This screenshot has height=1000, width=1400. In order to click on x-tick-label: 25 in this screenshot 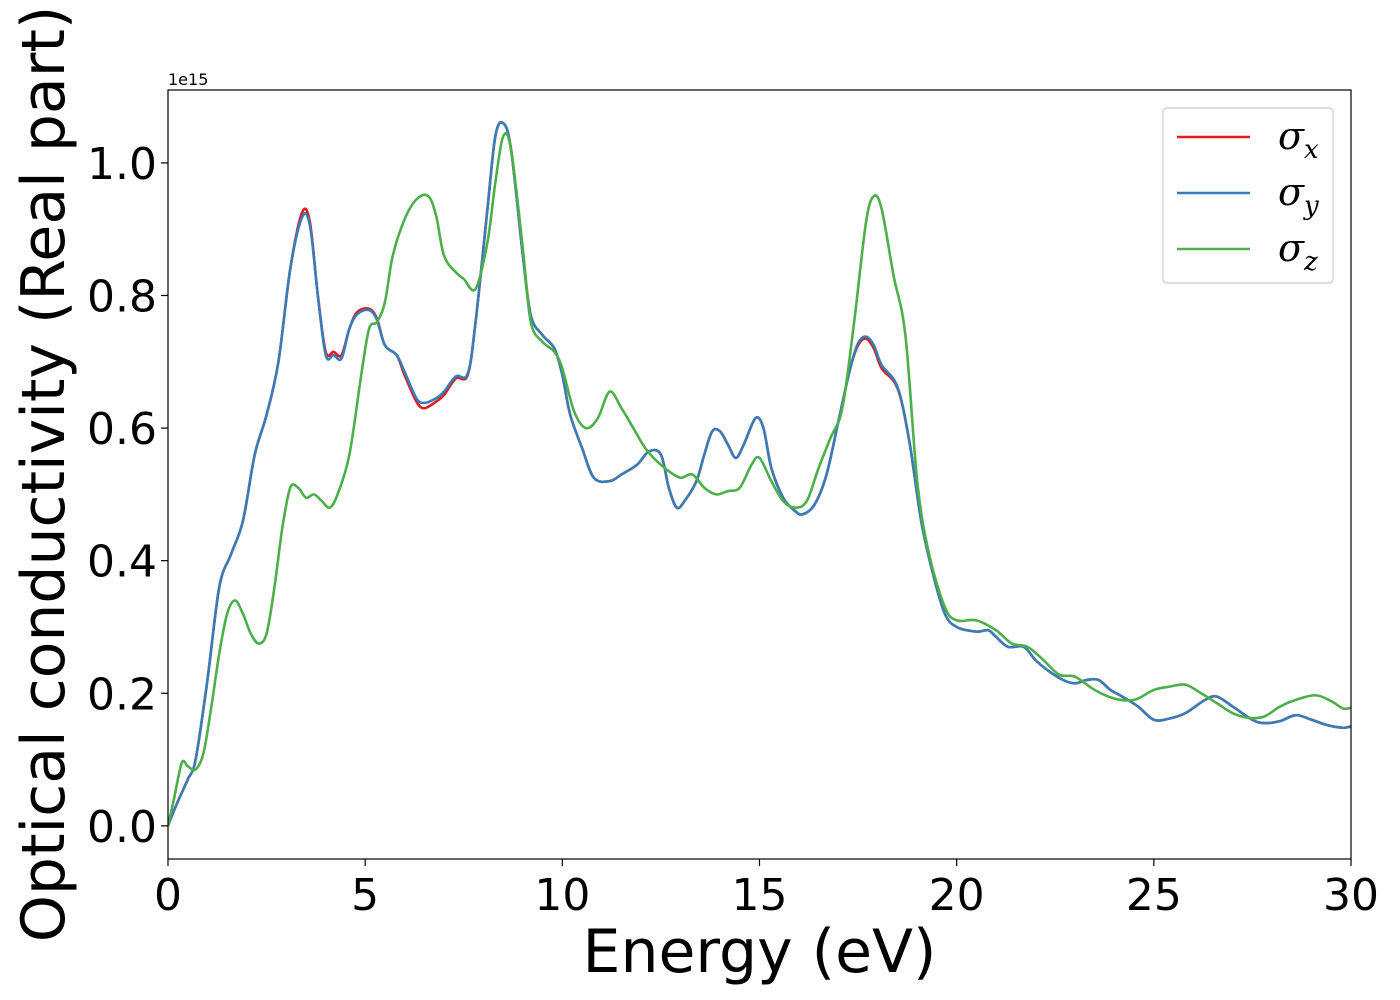, I will do `click(1154, 895)`.